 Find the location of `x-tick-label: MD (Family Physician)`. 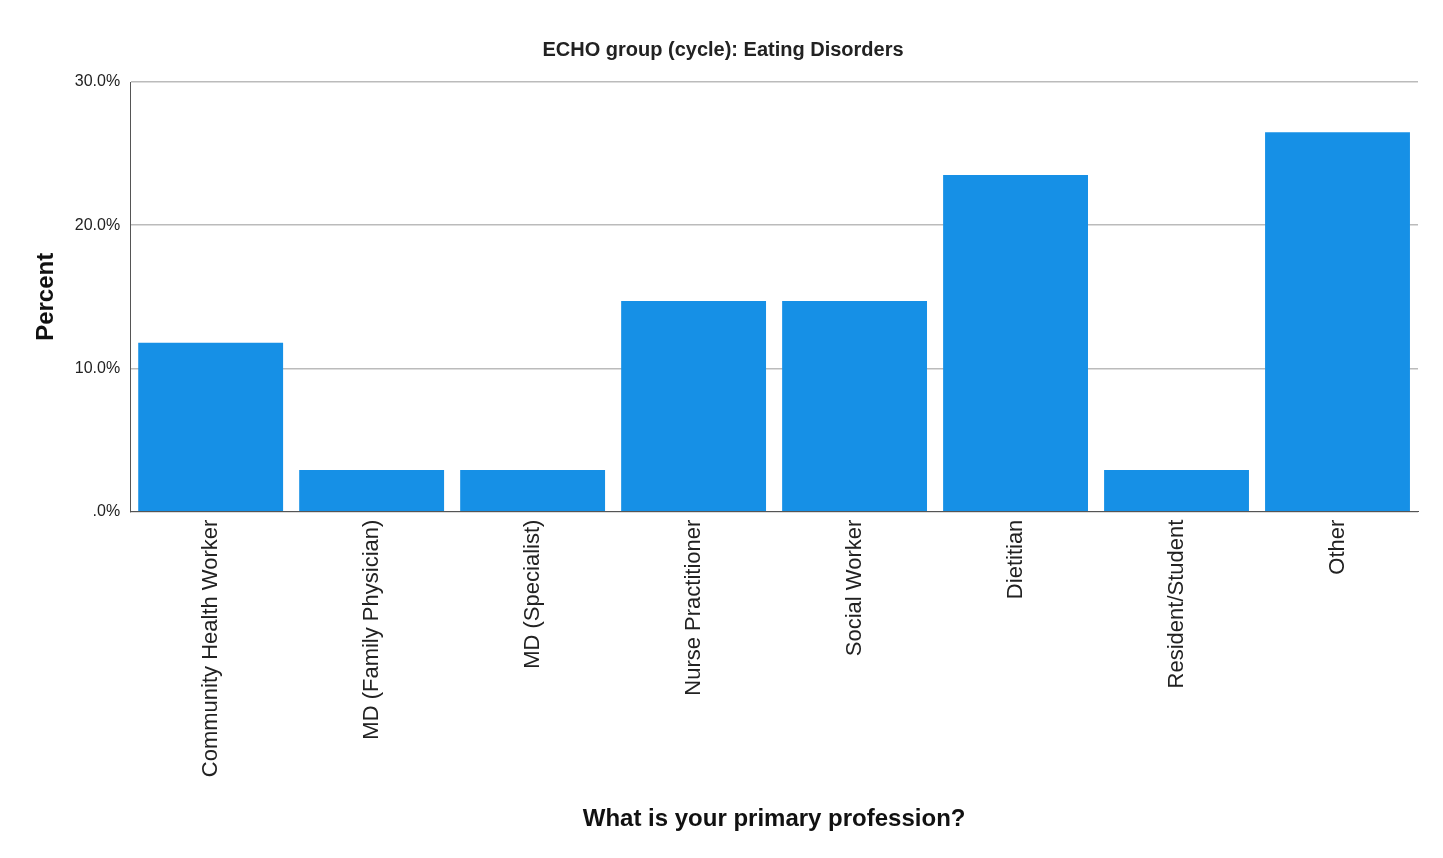

x-tick-label: MD (Family Physician) is located at coordinates (370, 629).